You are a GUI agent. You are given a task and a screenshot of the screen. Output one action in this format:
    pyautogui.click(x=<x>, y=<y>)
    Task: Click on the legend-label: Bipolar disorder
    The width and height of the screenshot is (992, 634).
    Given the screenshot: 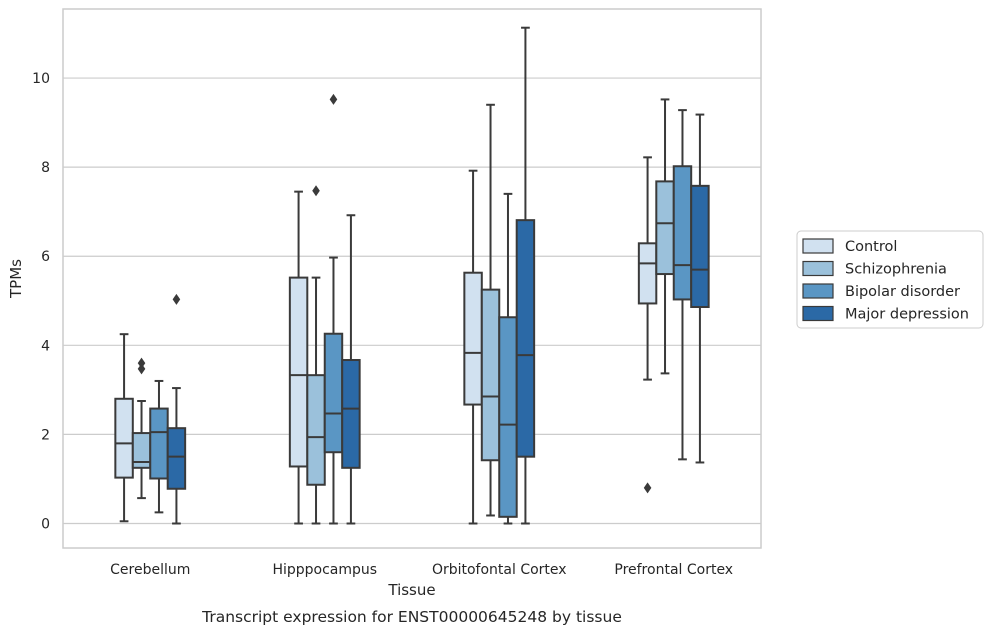 What is the action you would take?
    pyautogui.click(x=902, y=292)
    